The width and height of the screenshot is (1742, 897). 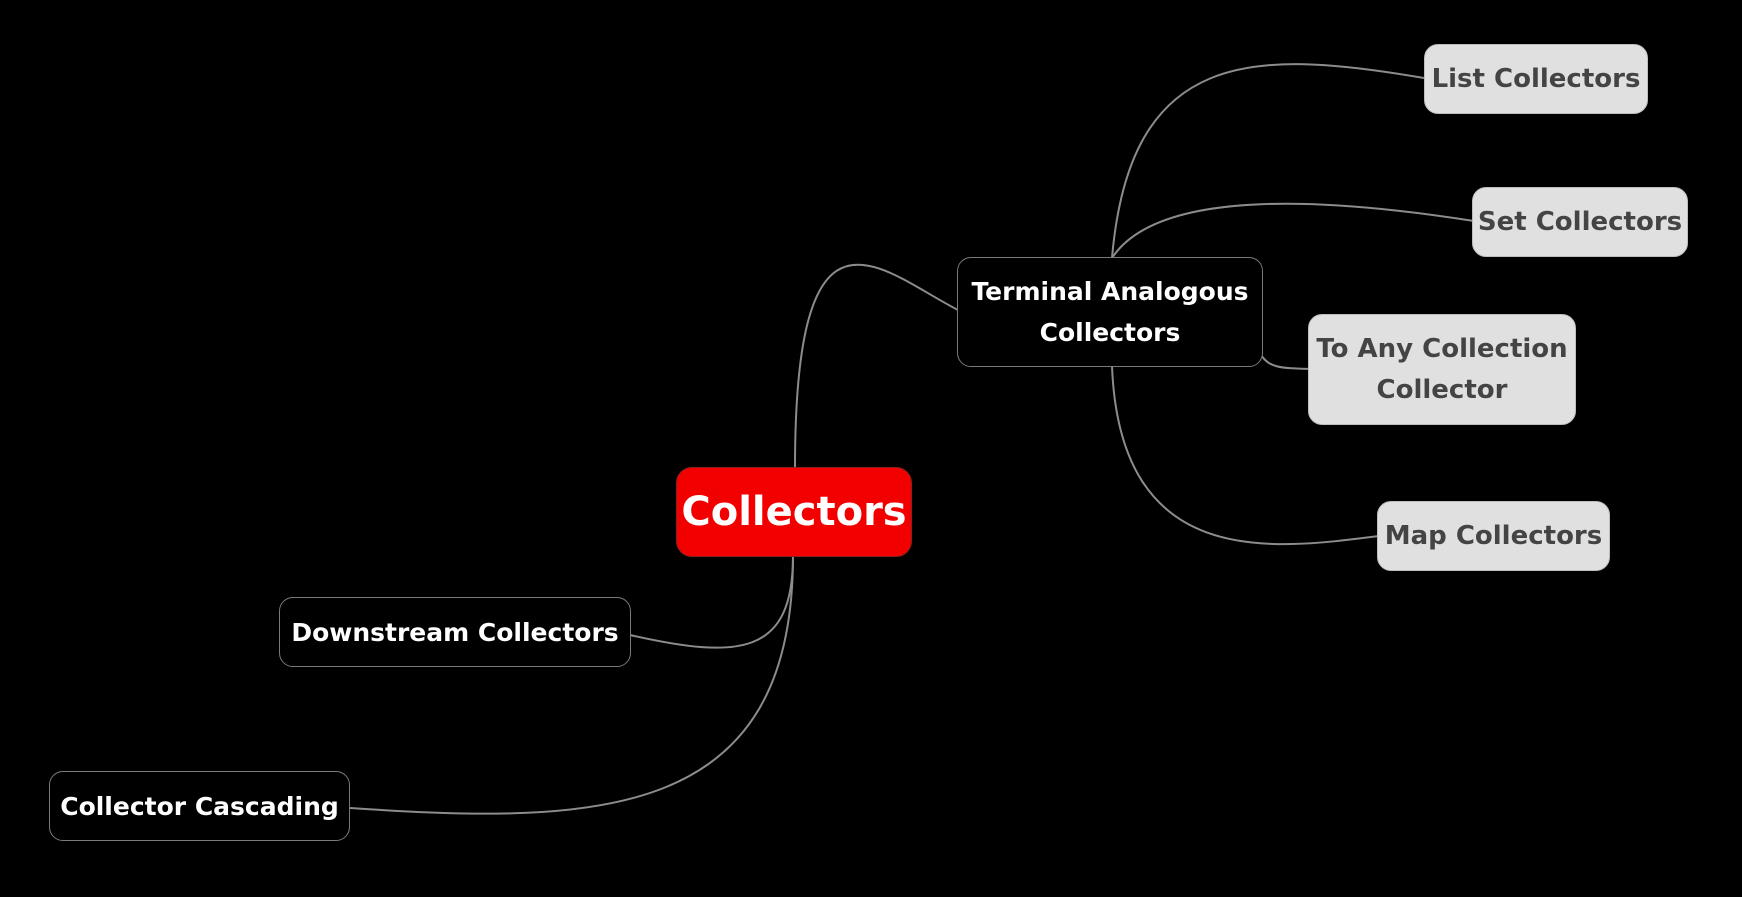 I want to click on node-downstream-label: Downstream Collectors, so click(x=455, y=632).